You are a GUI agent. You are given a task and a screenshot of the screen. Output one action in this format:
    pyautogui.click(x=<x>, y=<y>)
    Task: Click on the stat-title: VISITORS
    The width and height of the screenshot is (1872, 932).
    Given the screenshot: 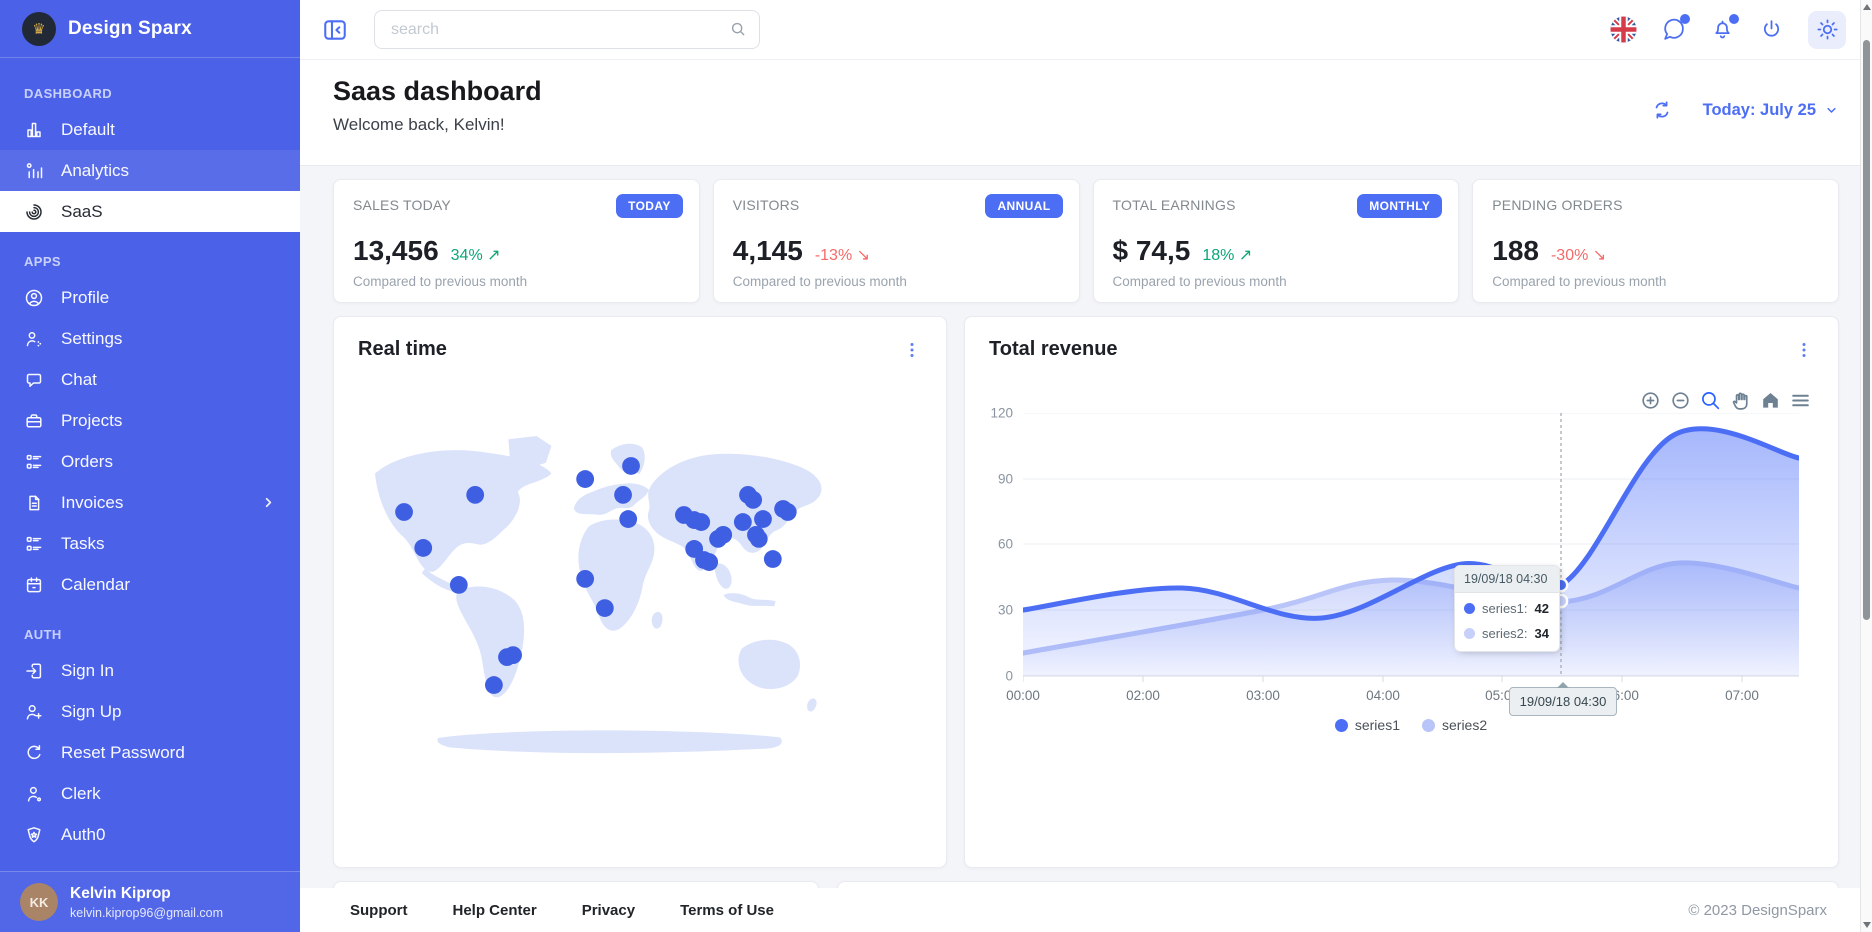 What is the action you would take?
    pyautogui.click(x=766, y=205)
    